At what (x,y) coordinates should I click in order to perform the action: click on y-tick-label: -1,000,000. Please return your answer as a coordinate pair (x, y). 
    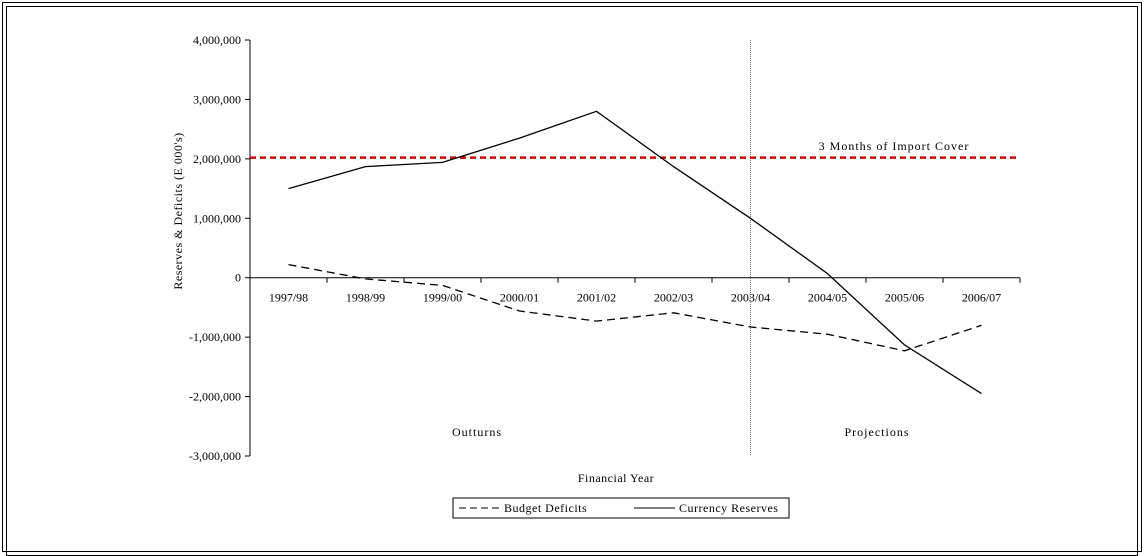
    Looking at the image, I should click on (215, 337).